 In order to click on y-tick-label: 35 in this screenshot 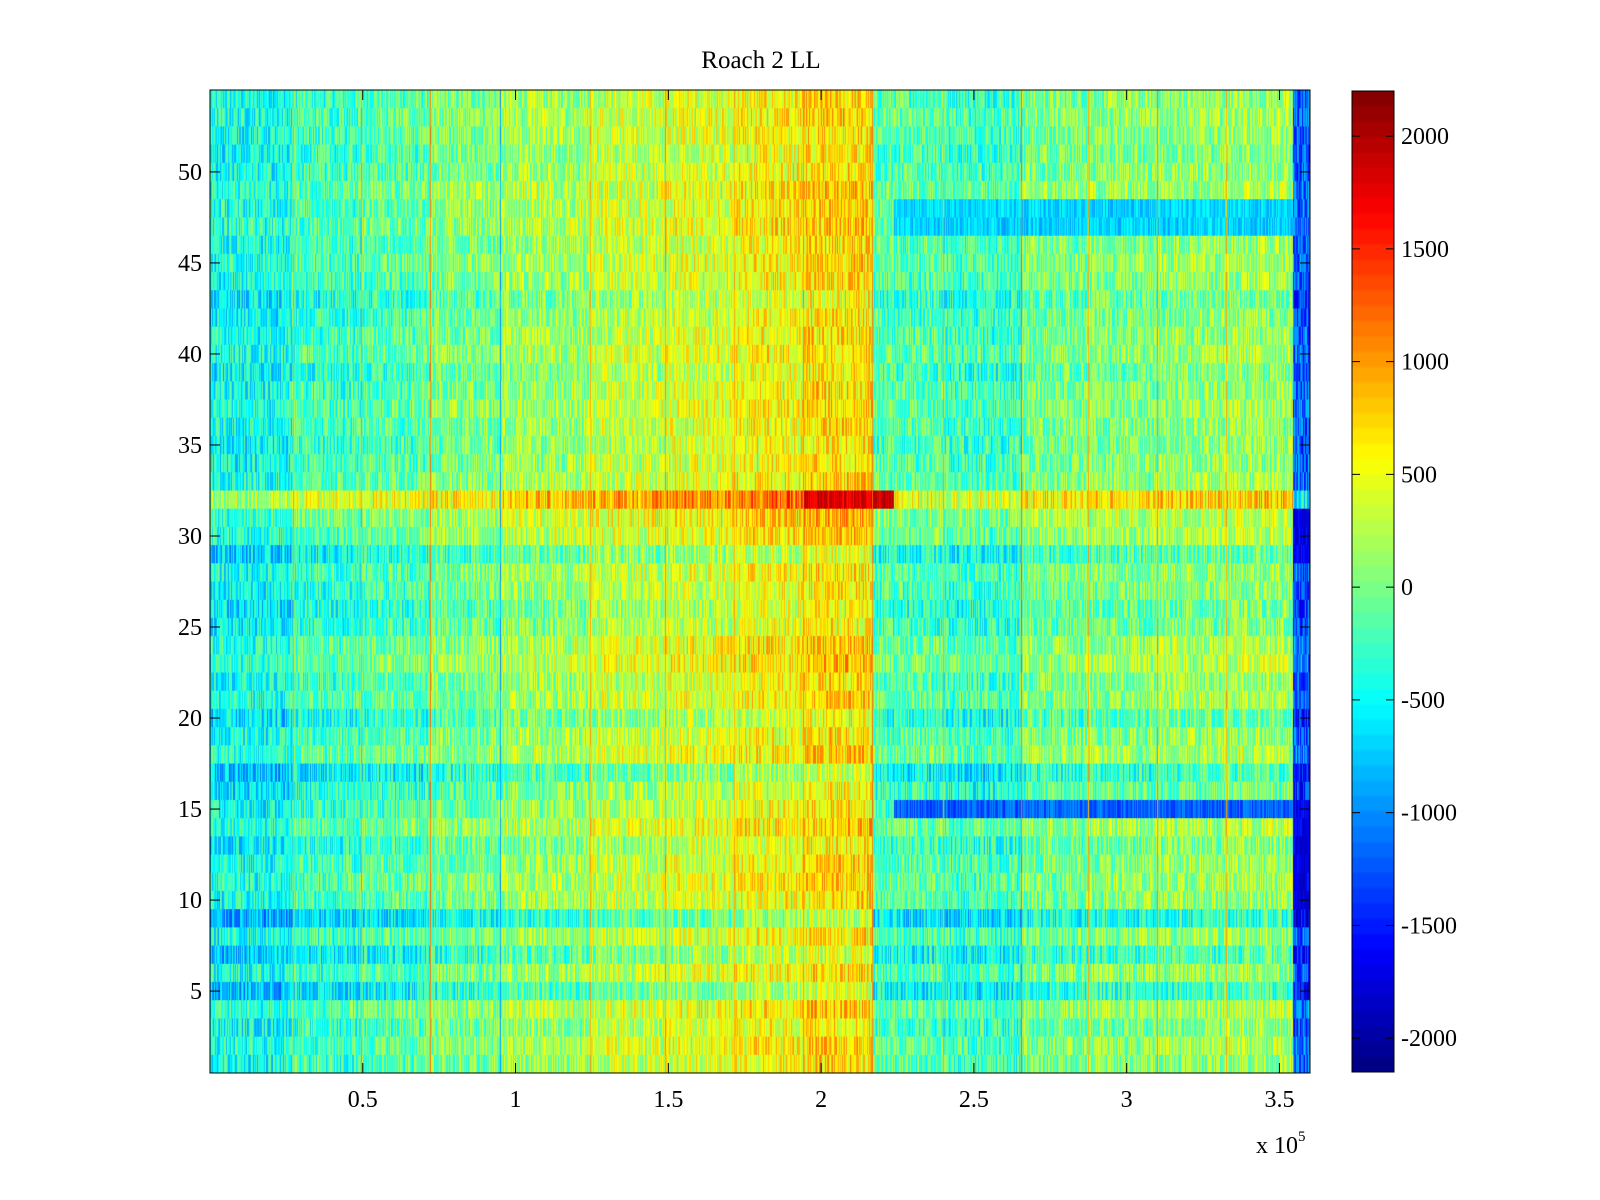, I will do `click(190, 446)`.